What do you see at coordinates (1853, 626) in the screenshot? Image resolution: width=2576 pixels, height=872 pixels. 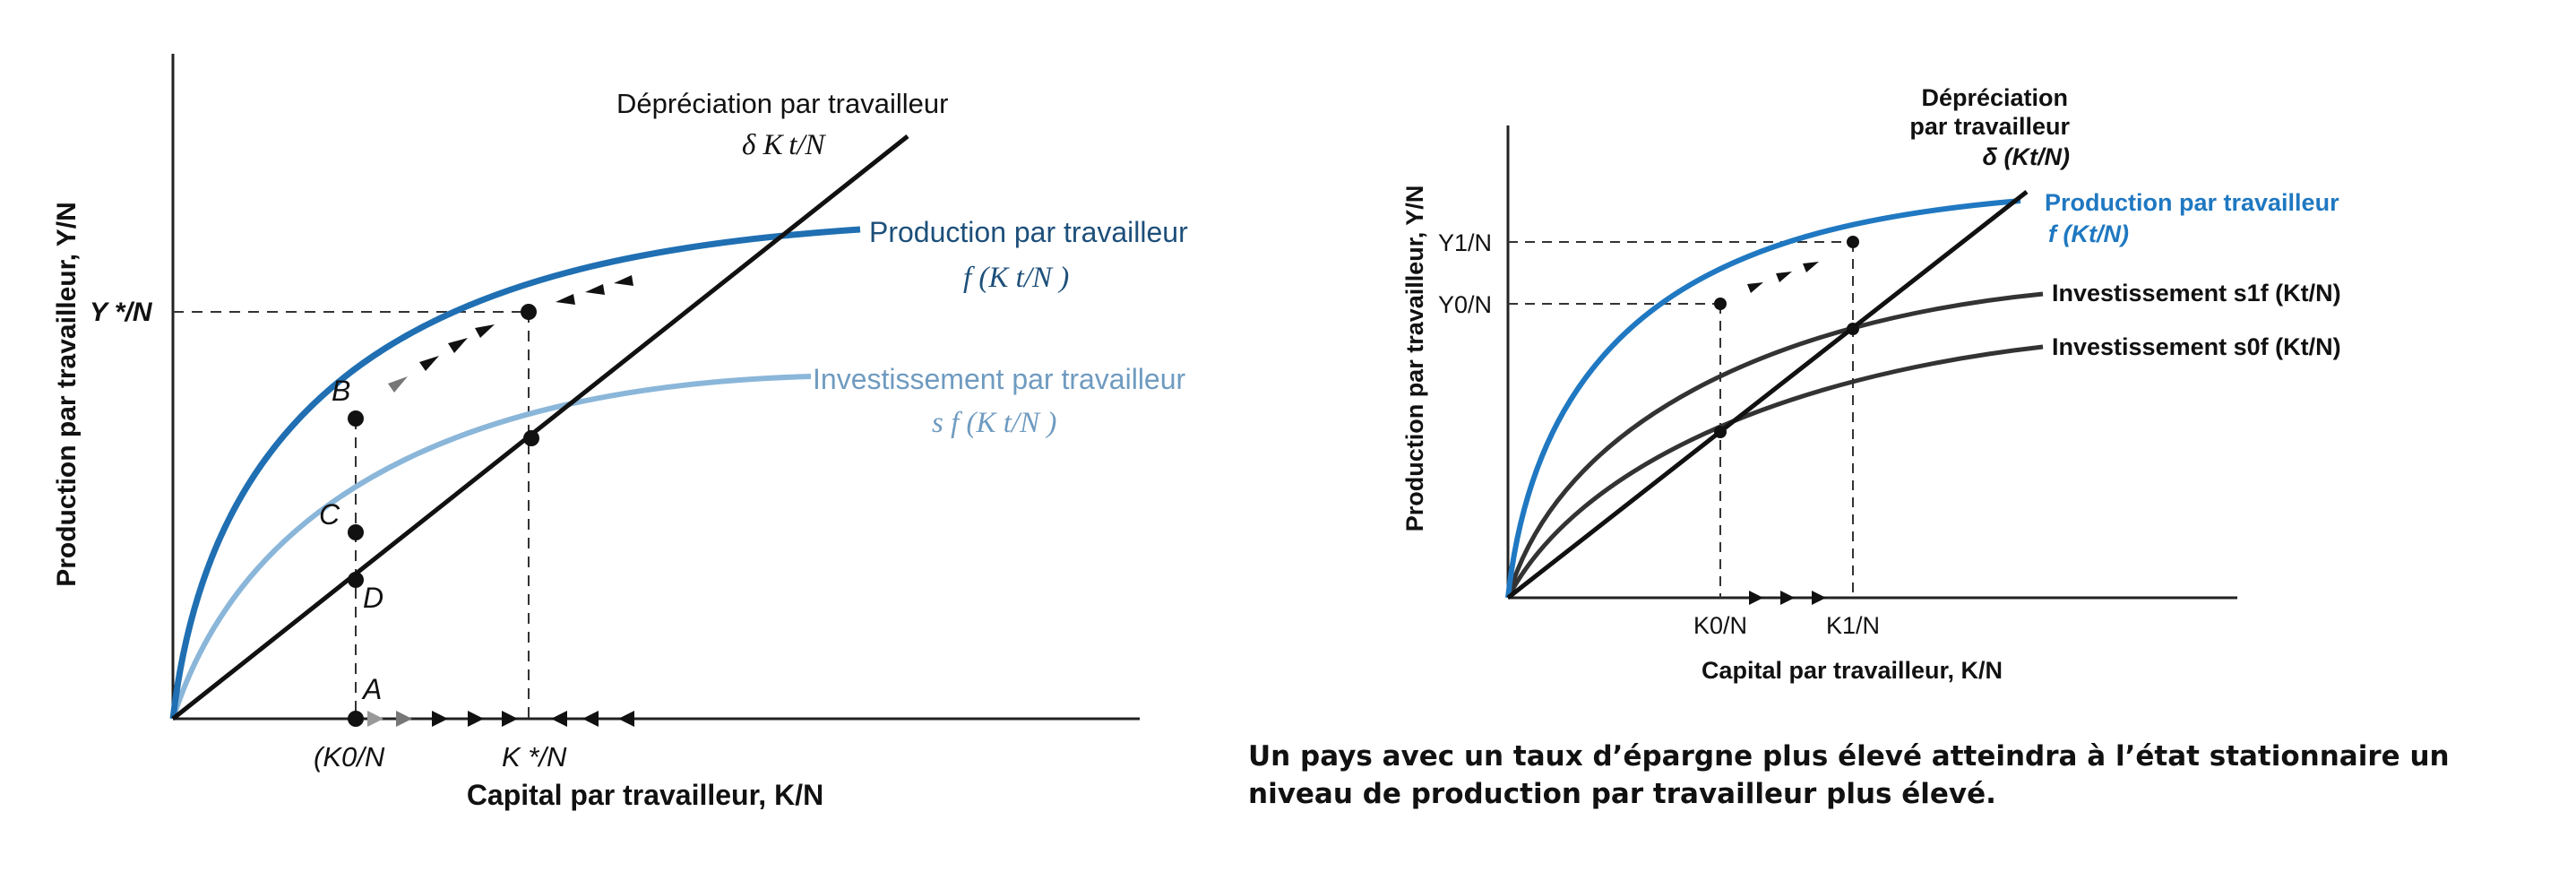 I see `right-k1-label: K1/N` at bounding box center [1853, 626].